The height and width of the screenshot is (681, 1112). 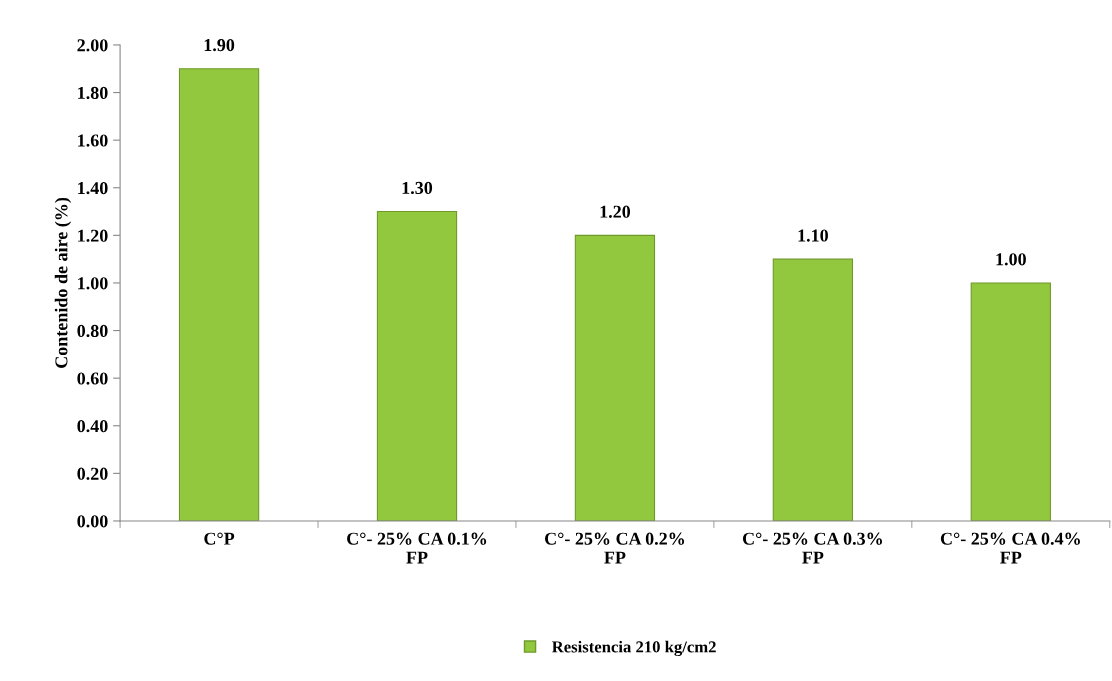 I want to click on x-tick-label: C°- 25% CA 0.4% FP, so click(x=1010, y=548).